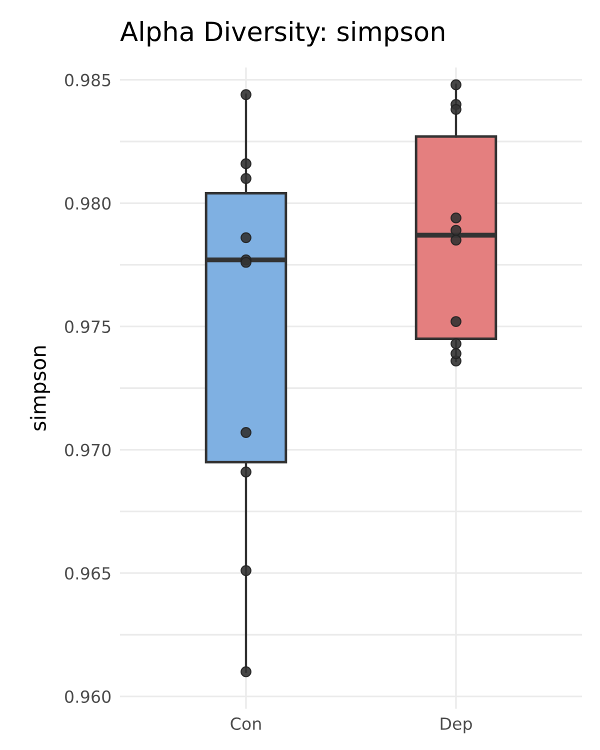 Image resolution: width=600 pixels, height=750 pixels. I want to click on chart-title: Alpha Diversity: simpson, so click(282, 33).